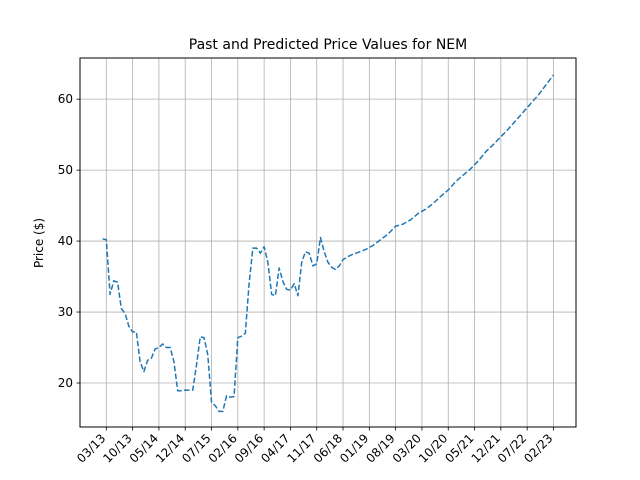  What do you see at coordinates (65, 170) in the screenshot?
I see `y-tick-label: 50` at bounding box center [65, 170].